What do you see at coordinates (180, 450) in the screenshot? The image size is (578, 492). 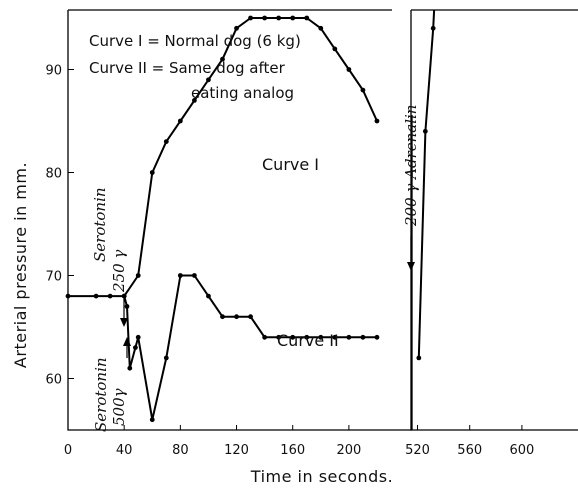 I see `x-tick-label: 80` at bounding box center [180, 450].